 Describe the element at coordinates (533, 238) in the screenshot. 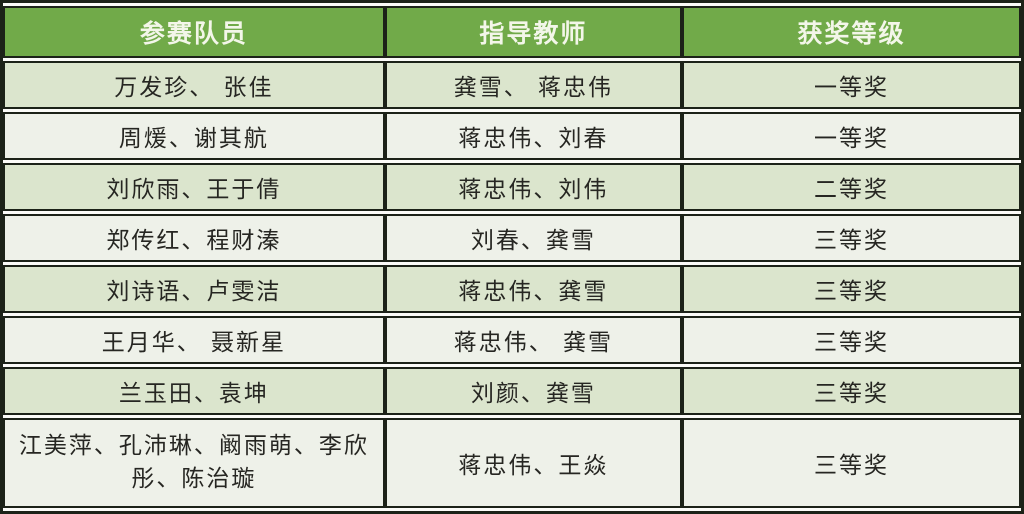

I see `cell-teachers: 刘春、龚雪` at that location.